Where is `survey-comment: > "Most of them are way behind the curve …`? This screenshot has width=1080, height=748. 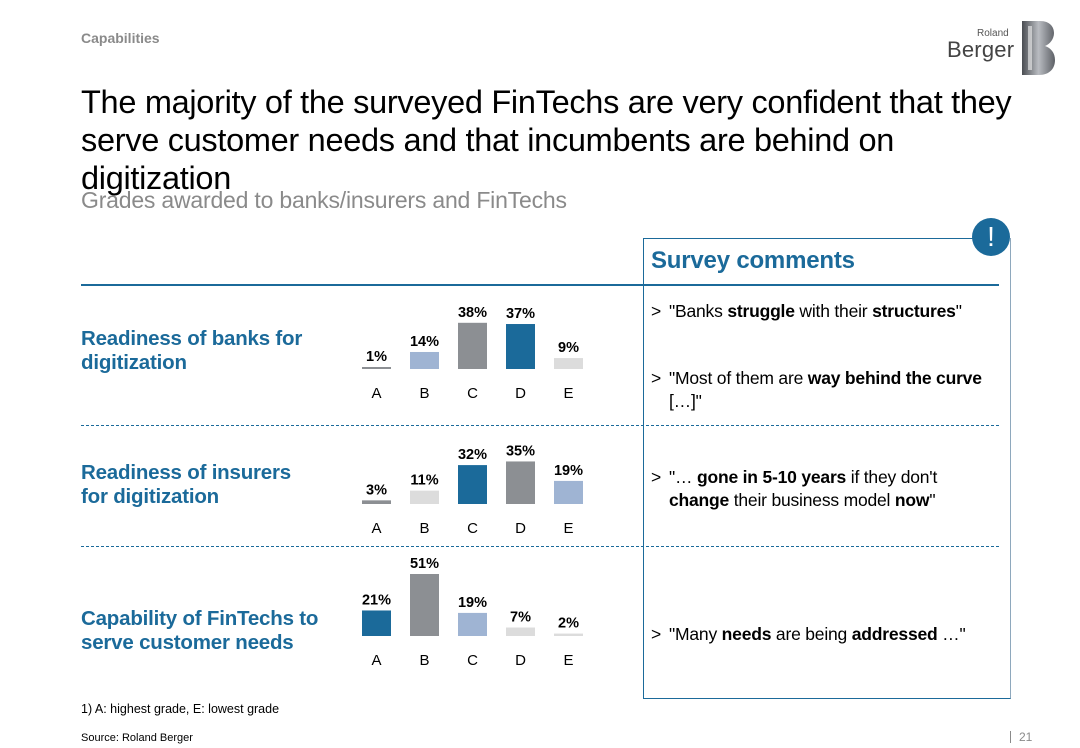
survey-comment: > "Most of them are way behind the curve … is located at coordinates (823, 390).